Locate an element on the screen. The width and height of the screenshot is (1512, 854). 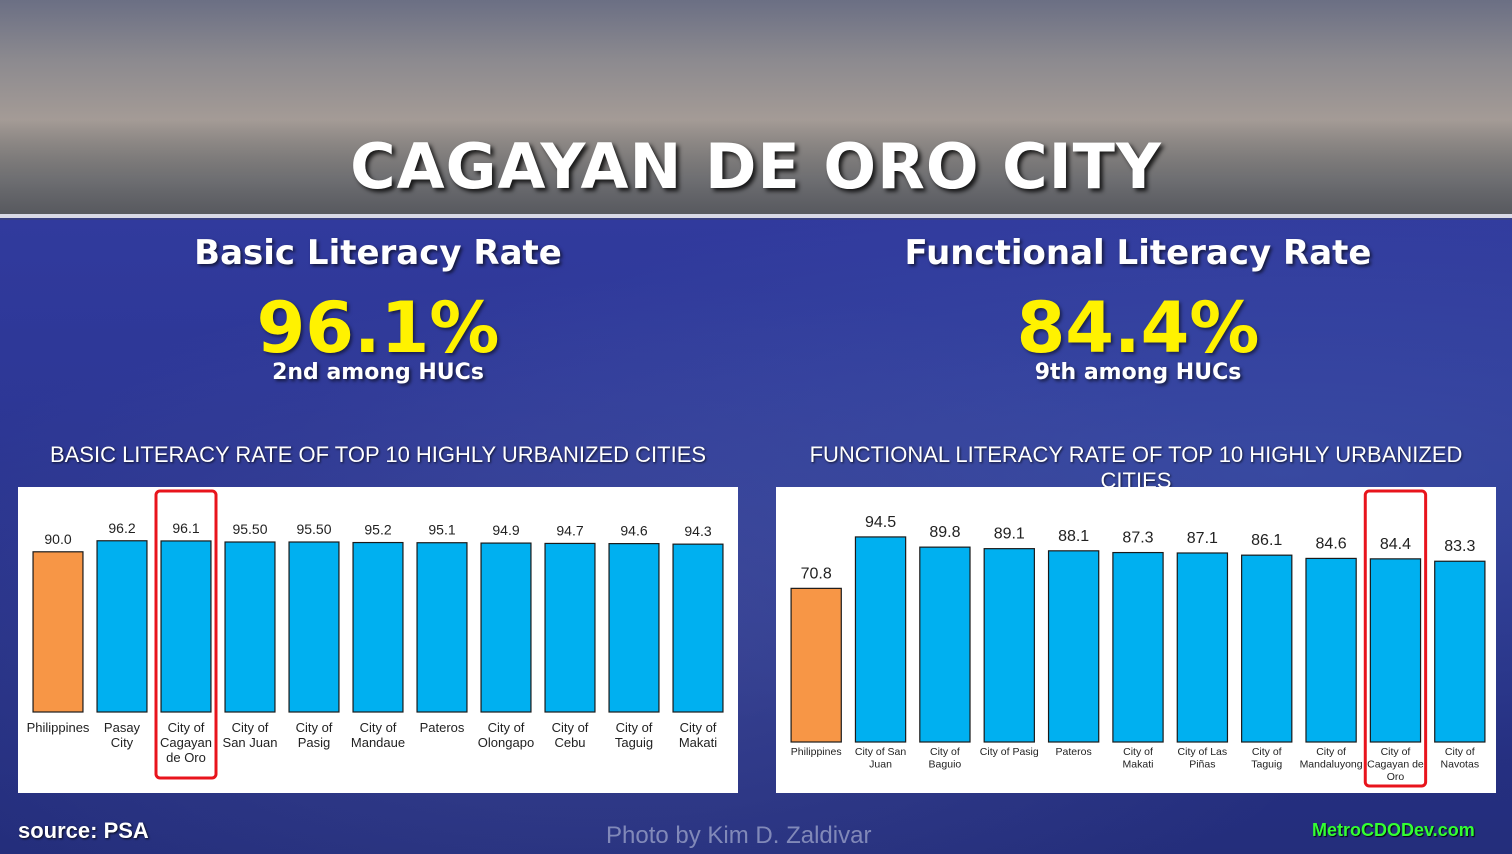
data-label-7: 94.9 is located at coordinates (505, 530).